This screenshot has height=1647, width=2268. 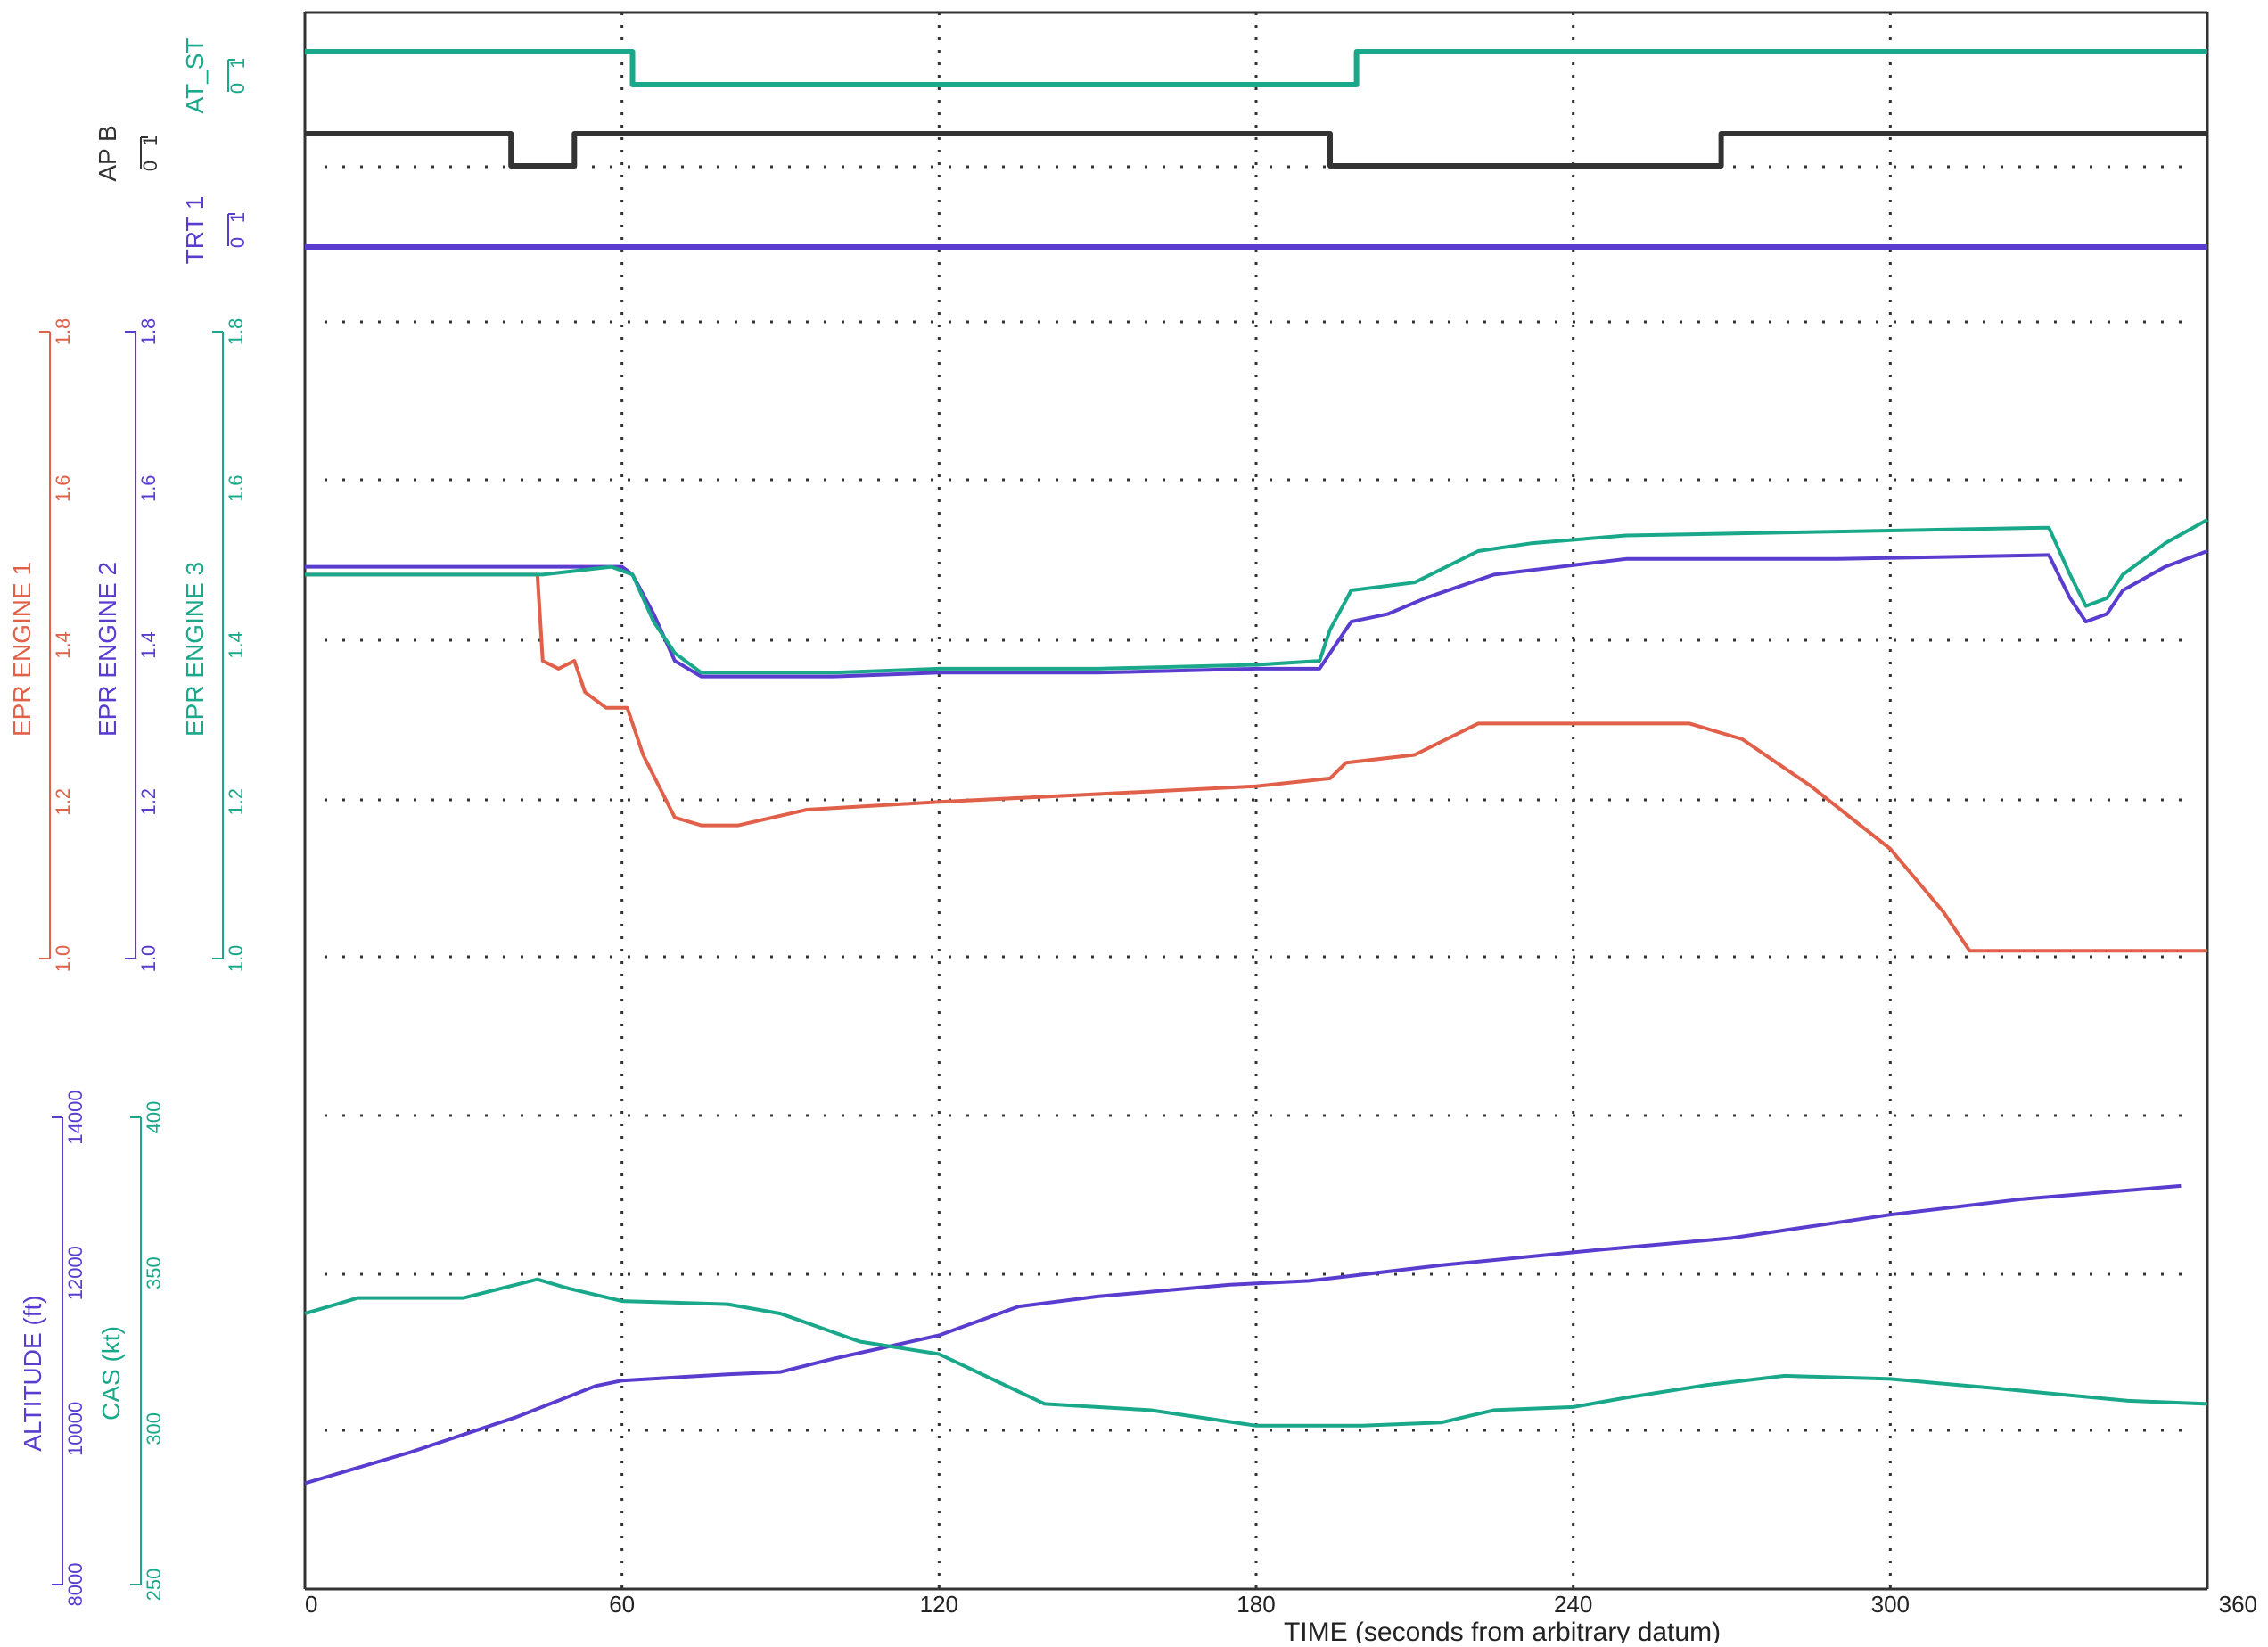 I want to click on lower-tick-label: 10000, so click(x=75, y=1429).